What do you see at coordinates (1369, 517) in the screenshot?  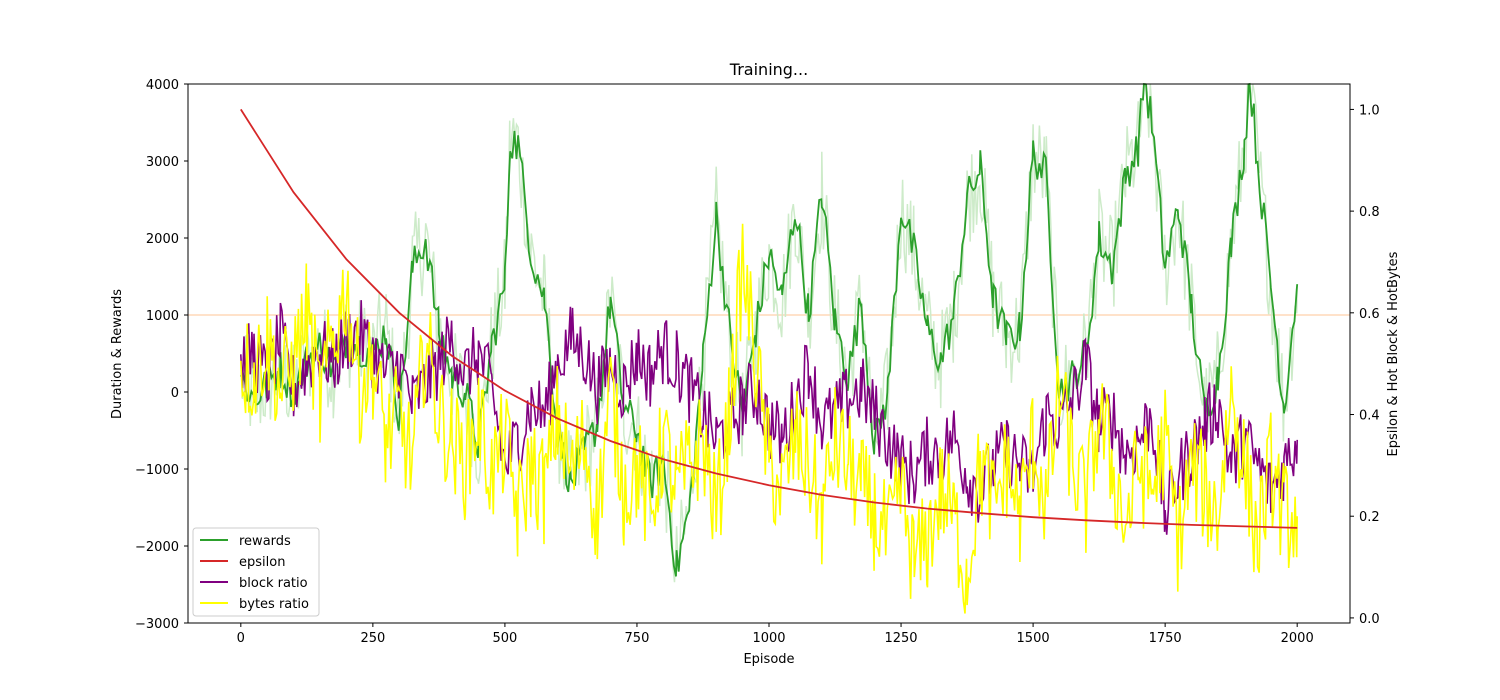 I see `y-right-tick-label: 0.2` at bounding box center [1369, 517].